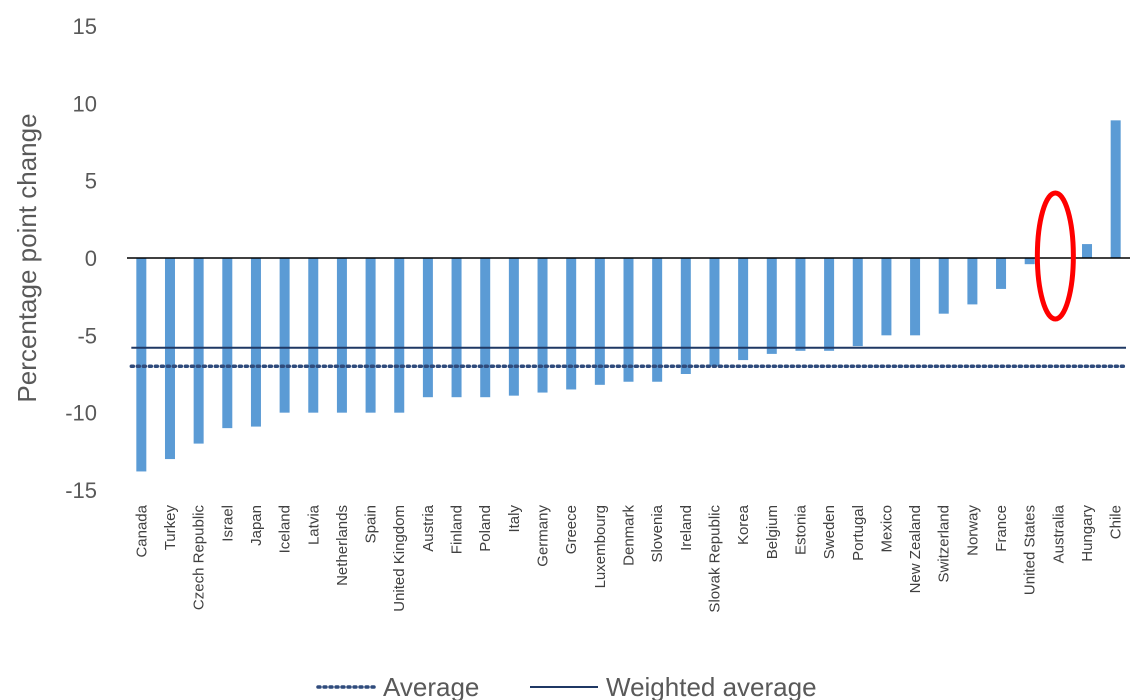  Describe the element at coordinates (711, 686) in the screenshot. I see `legend-weighted-label: Weighted average` at that location.